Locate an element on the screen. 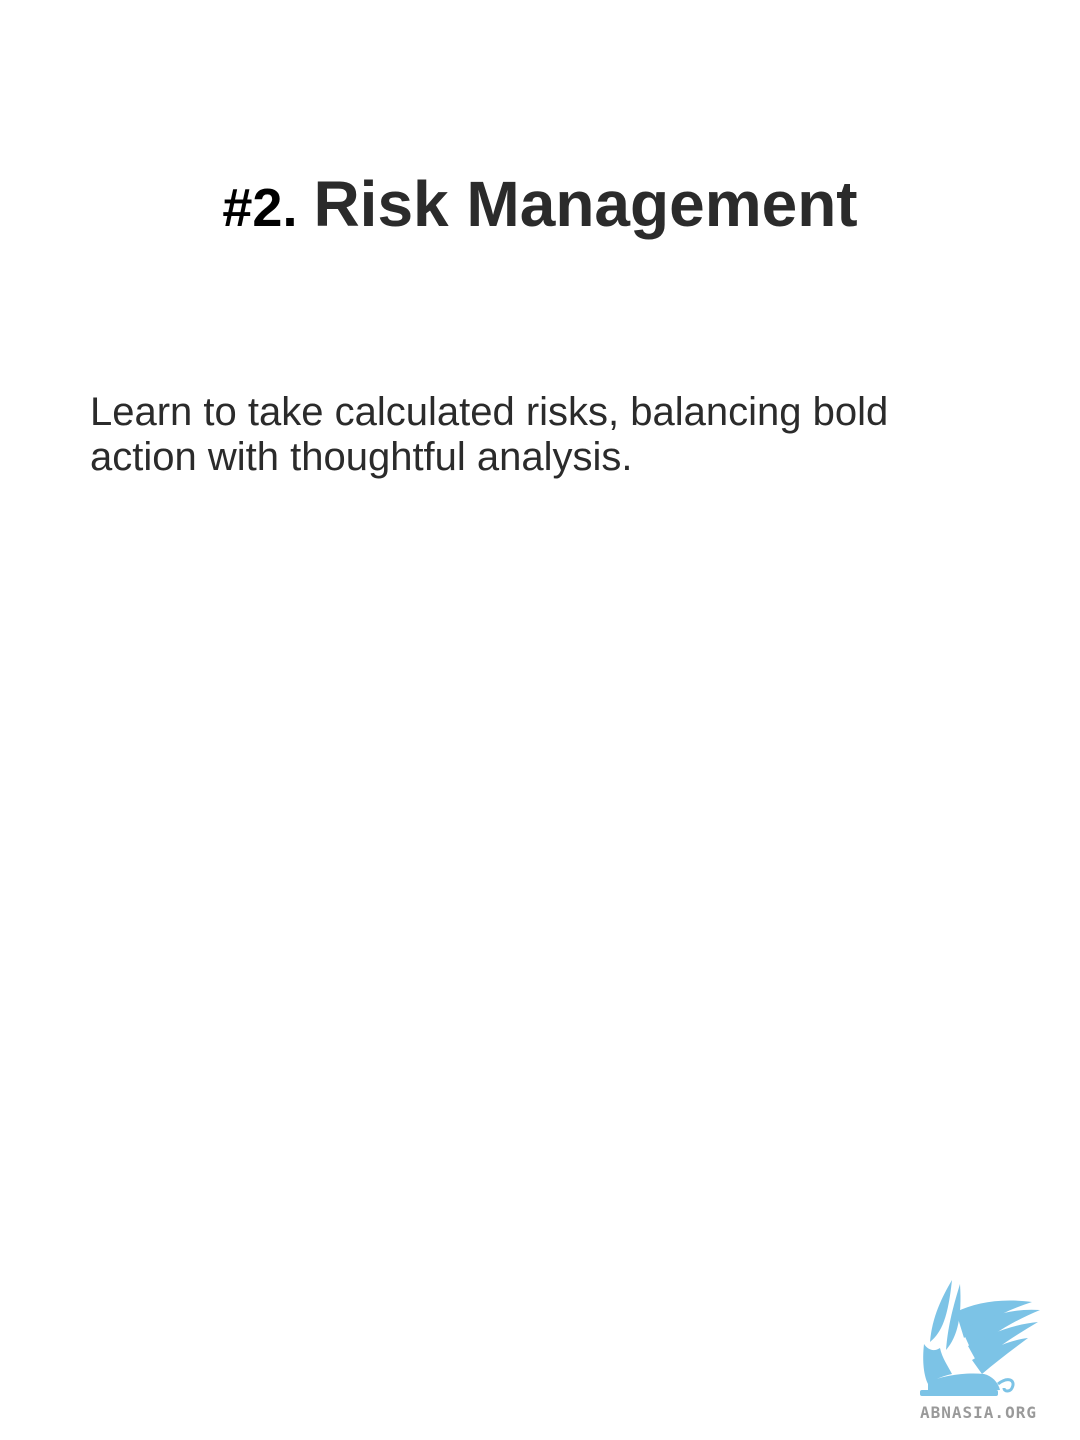 This screenshot has height=1440, width=1080. logo-text: ABNASIA.ORG is located at coordinates (978, 1412).